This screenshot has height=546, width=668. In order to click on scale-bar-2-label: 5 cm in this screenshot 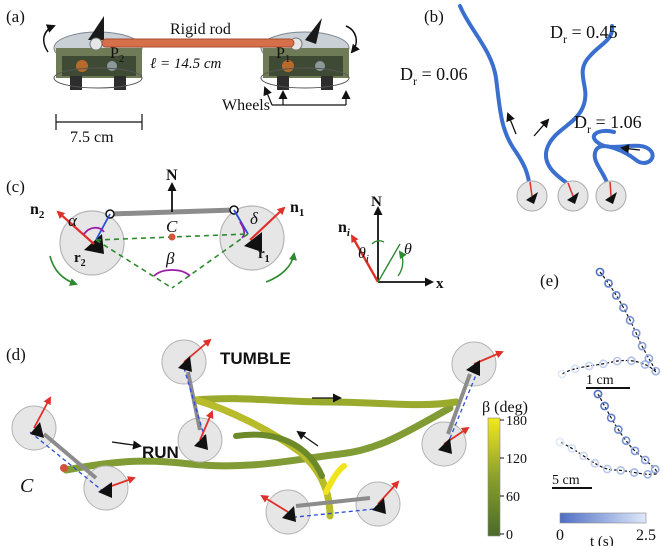, I will do `click(566, 480)`.